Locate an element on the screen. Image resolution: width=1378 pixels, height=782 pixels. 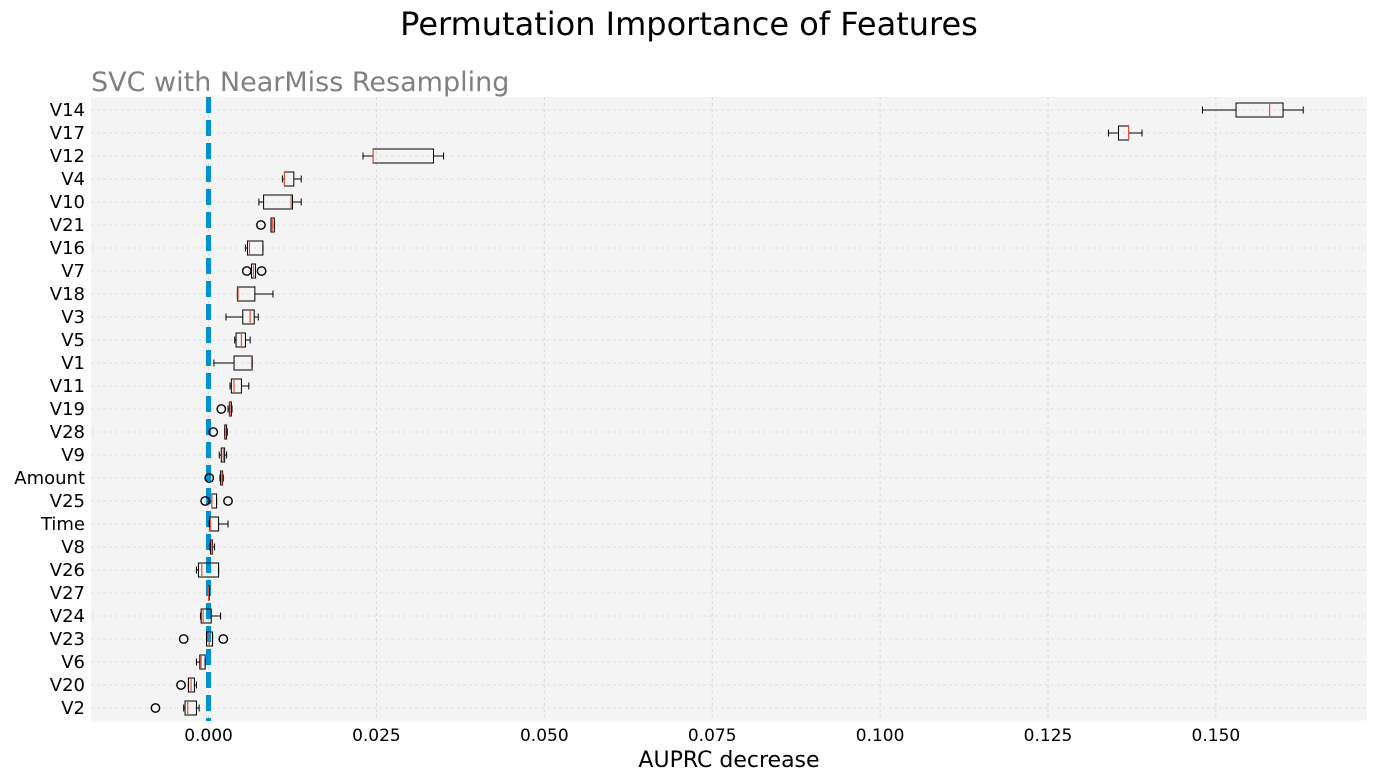
box-v18 is located at coordinates (255, 294).